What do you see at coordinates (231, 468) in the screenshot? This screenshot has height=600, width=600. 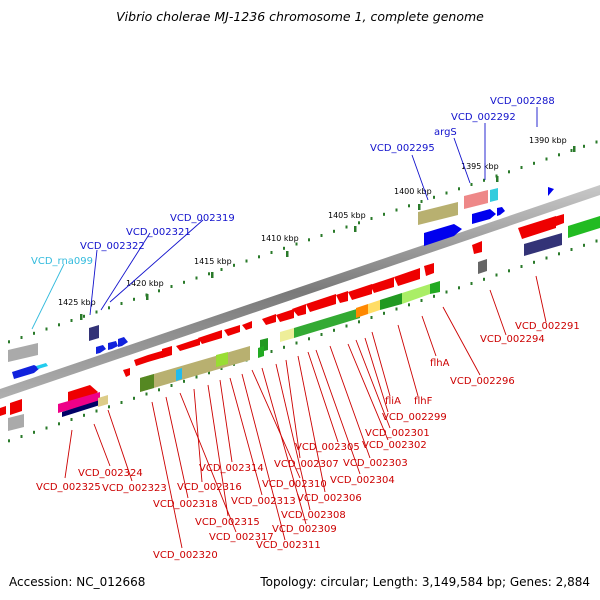 I see `label-vcd-002314: VCD_002314` at bounding box center [231, 468].